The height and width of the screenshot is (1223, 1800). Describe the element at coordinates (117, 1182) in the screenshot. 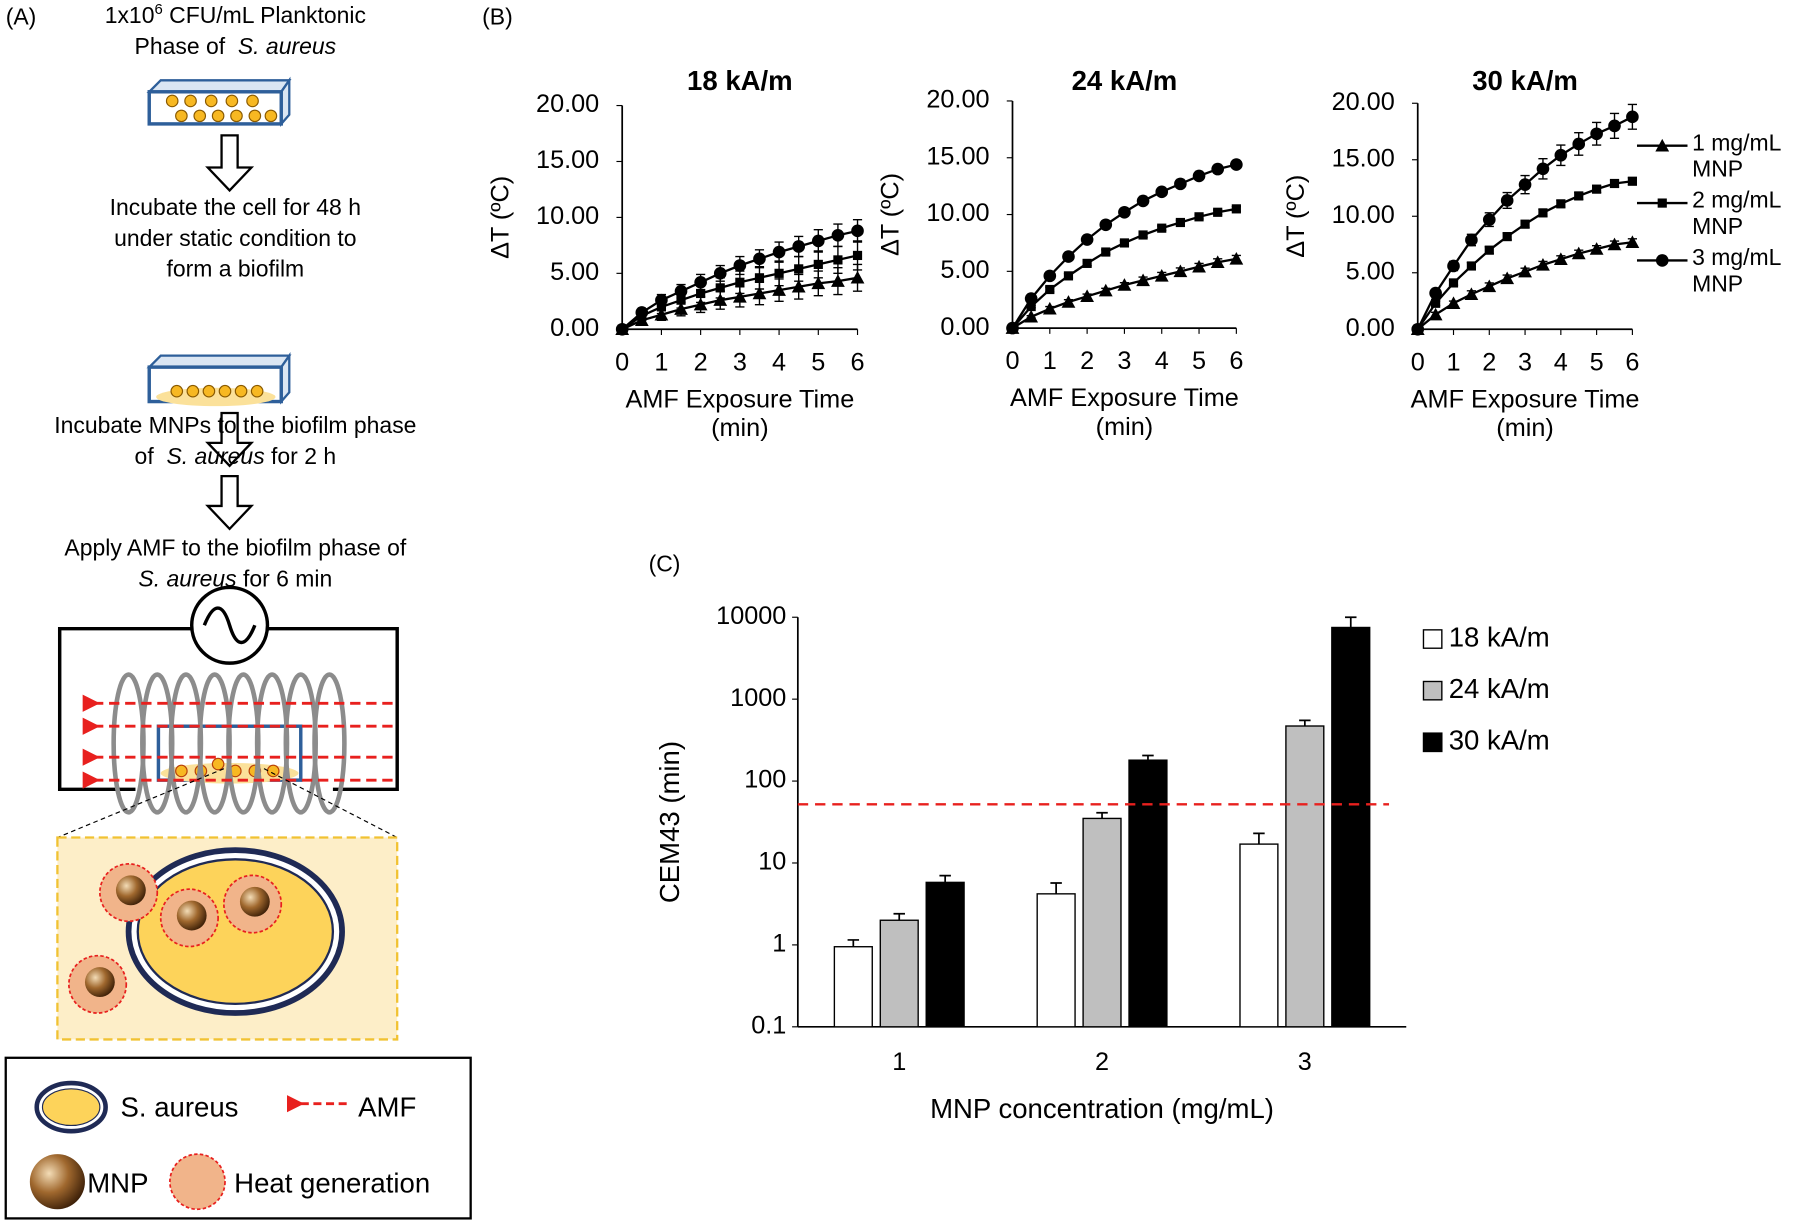

I see `legend-label: MNP` at that location.